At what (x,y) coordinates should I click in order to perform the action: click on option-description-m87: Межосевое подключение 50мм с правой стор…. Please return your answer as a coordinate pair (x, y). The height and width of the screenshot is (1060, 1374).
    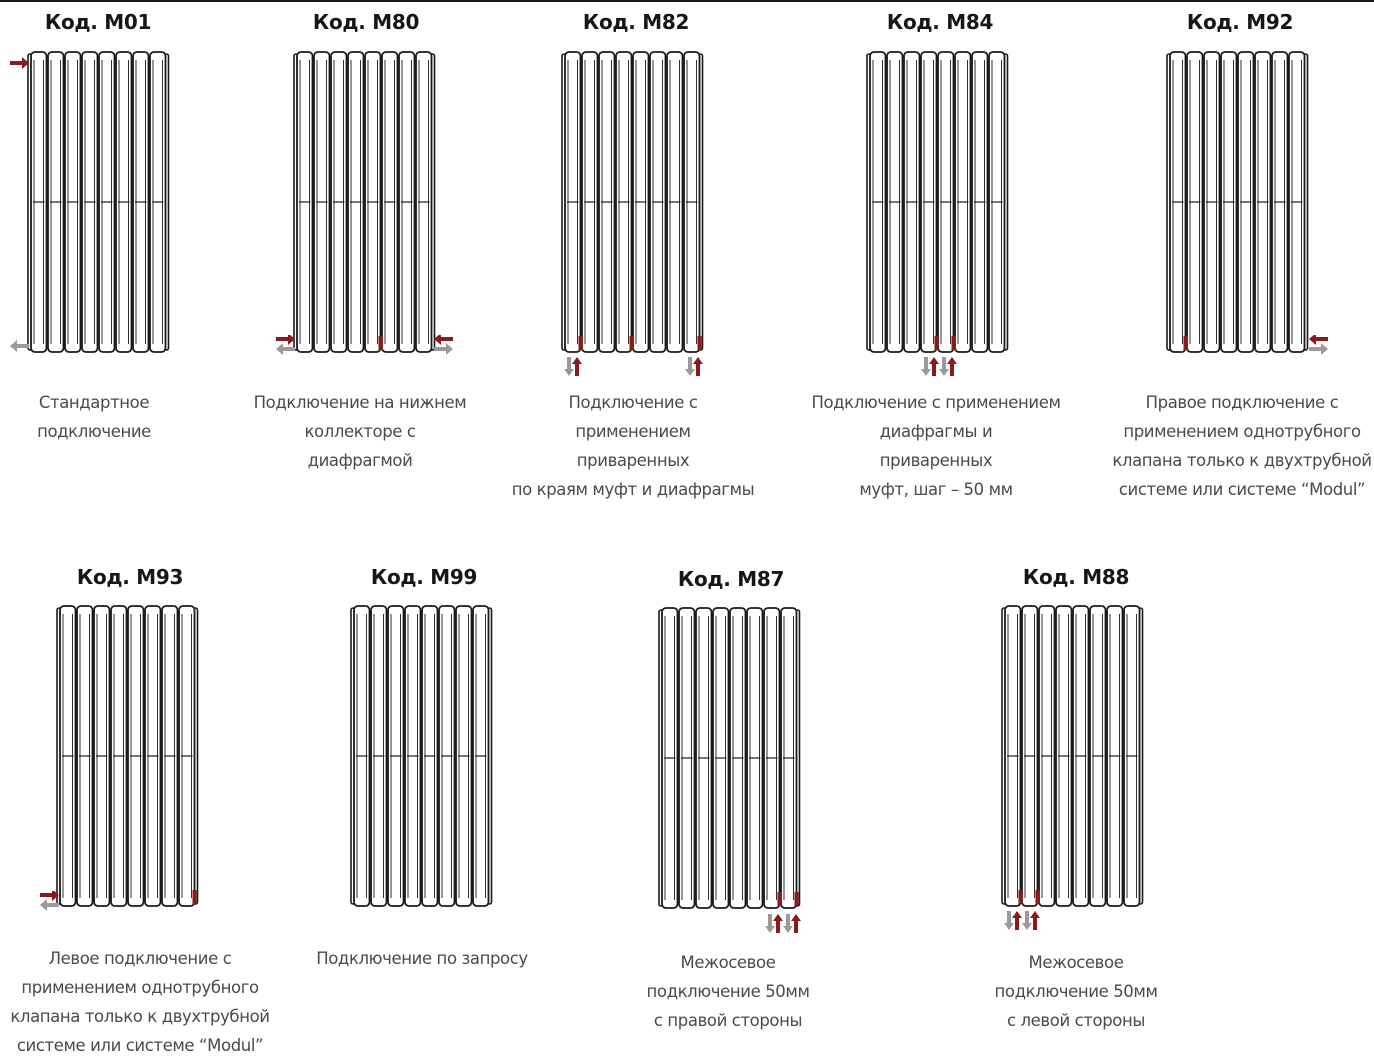
    Looking at the image, I should click on (728, 991).